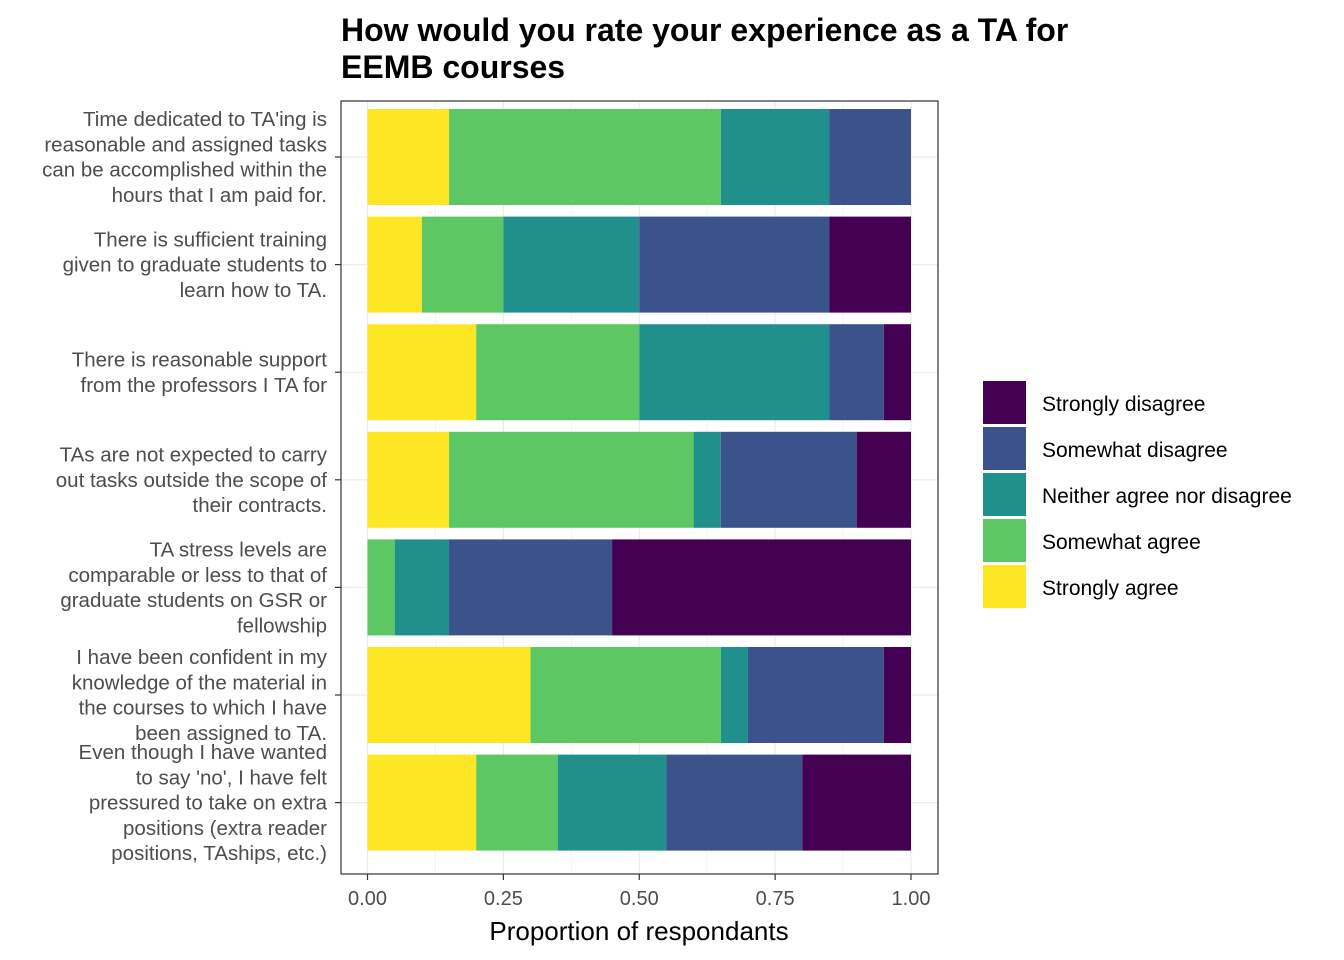 The width and height of the screenshot is (1344, 960). What do you see at coordinates (911, 899) in the screenshot?
I see `x-tick-label: 1.00` at bounding box center [911, 899].